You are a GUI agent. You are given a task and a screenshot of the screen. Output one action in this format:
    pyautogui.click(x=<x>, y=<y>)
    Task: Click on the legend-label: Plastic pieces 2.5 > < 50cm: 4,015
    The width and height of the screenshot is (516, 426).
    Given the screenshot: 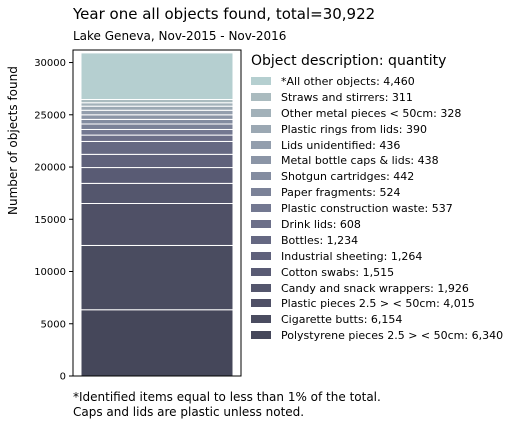 What is the action you would take?
    pyautogui.click(x=378, y=304)
    